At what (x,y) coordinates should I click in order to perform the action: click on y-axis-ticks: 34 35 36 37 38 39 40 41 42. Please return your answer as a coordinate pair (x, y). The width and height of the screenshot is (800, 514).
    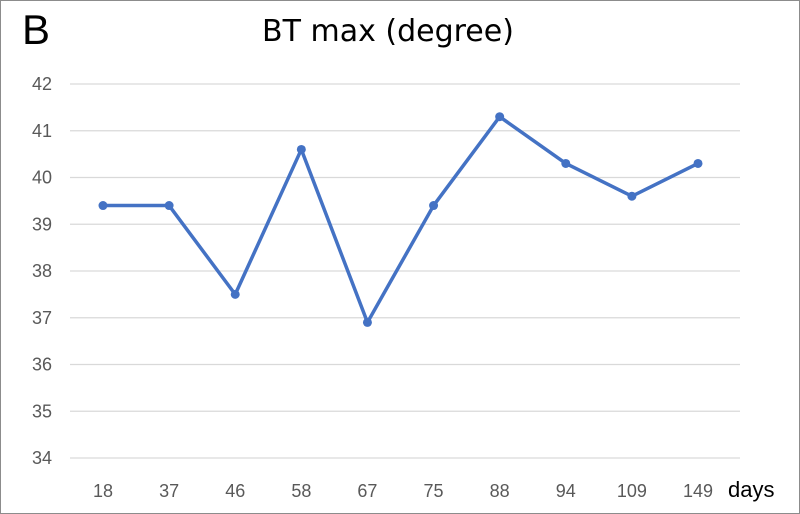
    Looking at the image, I should click on (42, 271).